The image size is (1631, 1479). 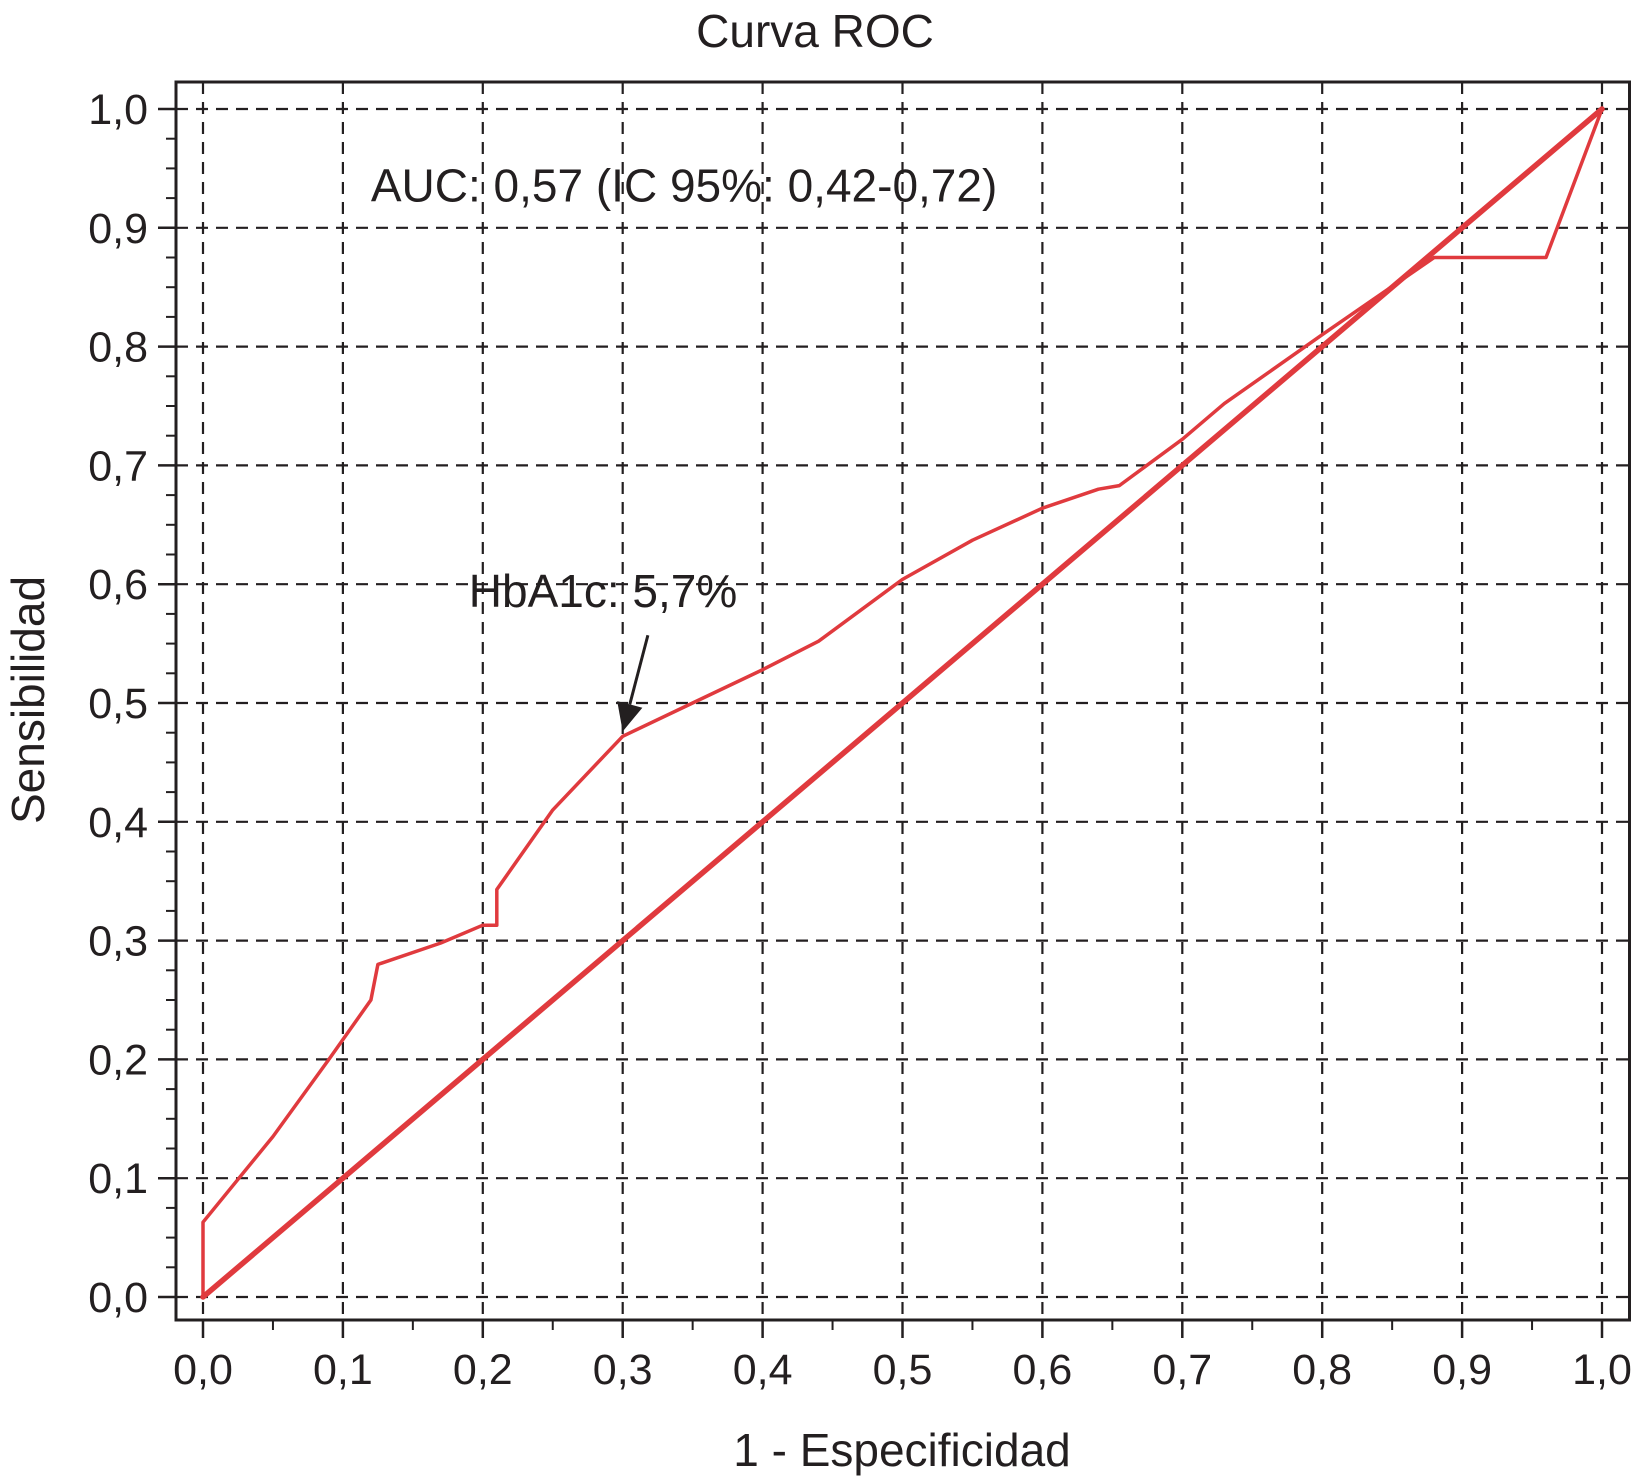 I want to click on chart-title: Curva ROC, so click(x=815, y=31).